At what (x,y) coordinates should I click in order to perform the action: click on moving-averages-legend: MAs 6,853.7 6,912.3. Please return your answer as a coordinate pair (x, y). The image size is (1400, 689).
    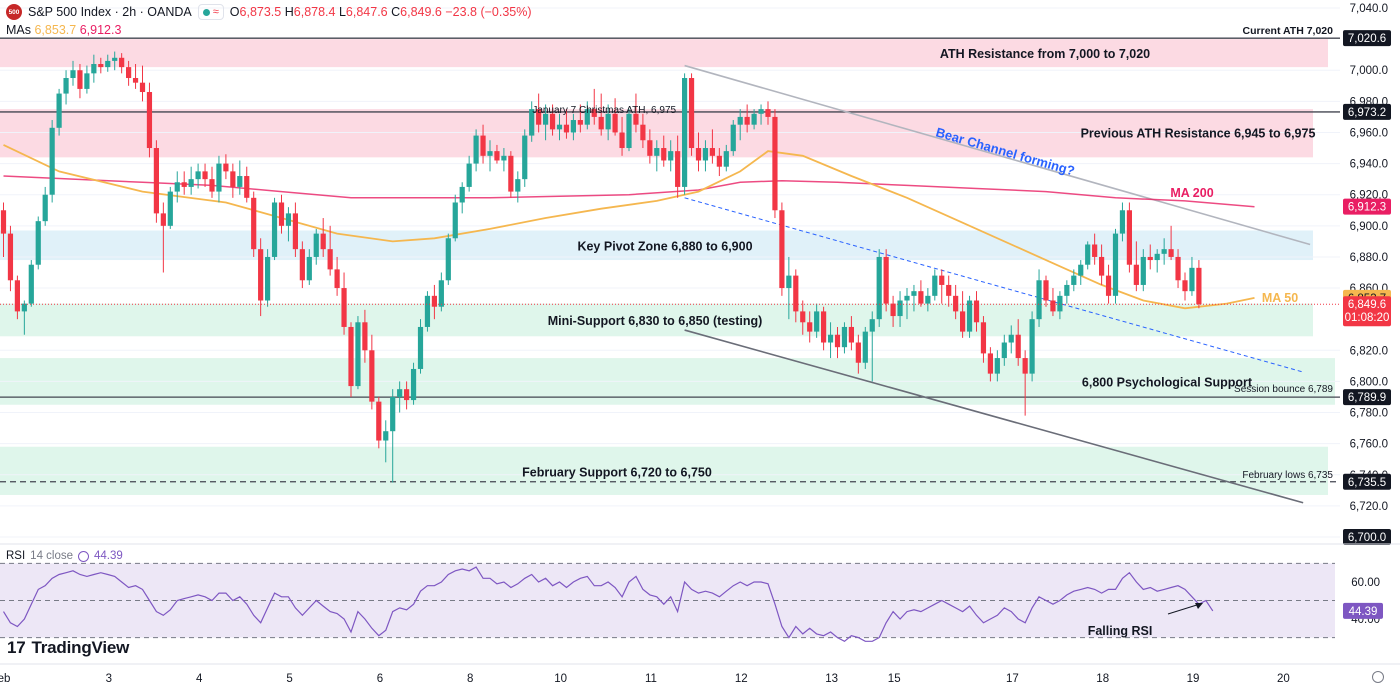
    Looking at the image, I should click on (64, 30).